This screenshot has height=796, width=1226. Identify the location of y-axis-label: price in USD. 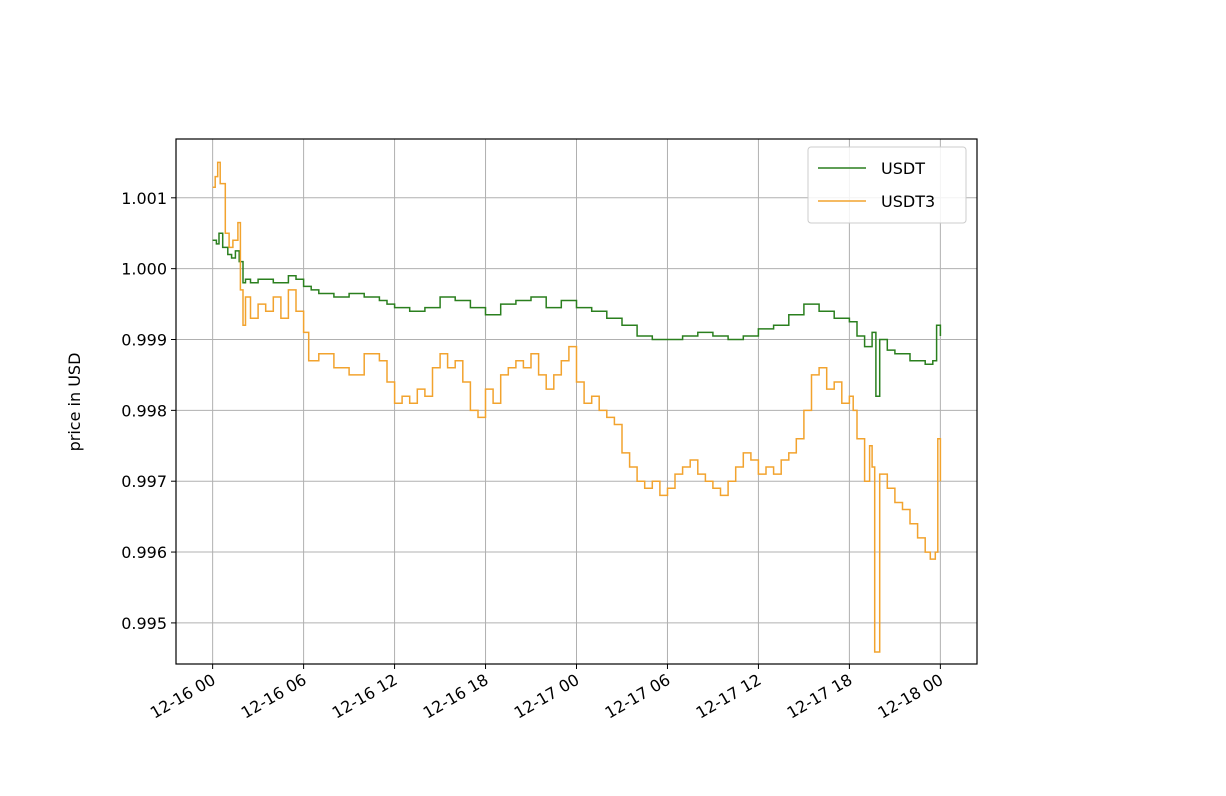
(74, 402).